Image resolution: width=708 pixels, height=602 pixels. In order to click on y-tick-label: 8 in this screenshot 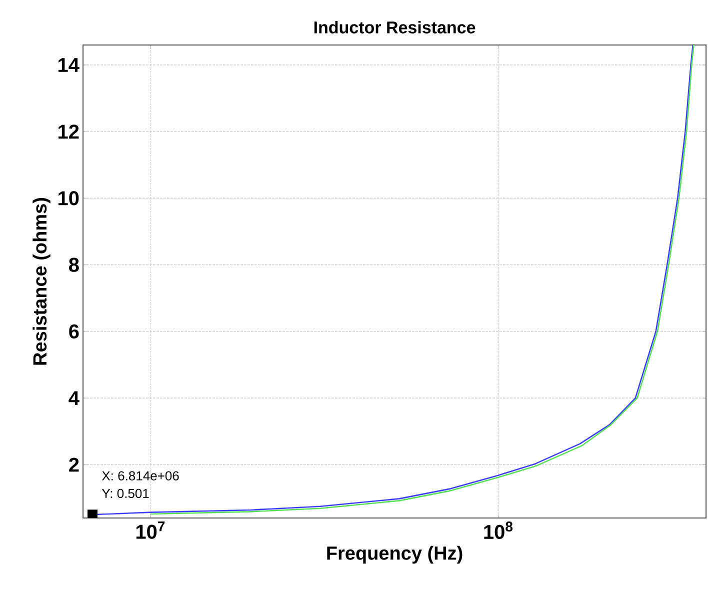, I will do `click(74, 265)`.